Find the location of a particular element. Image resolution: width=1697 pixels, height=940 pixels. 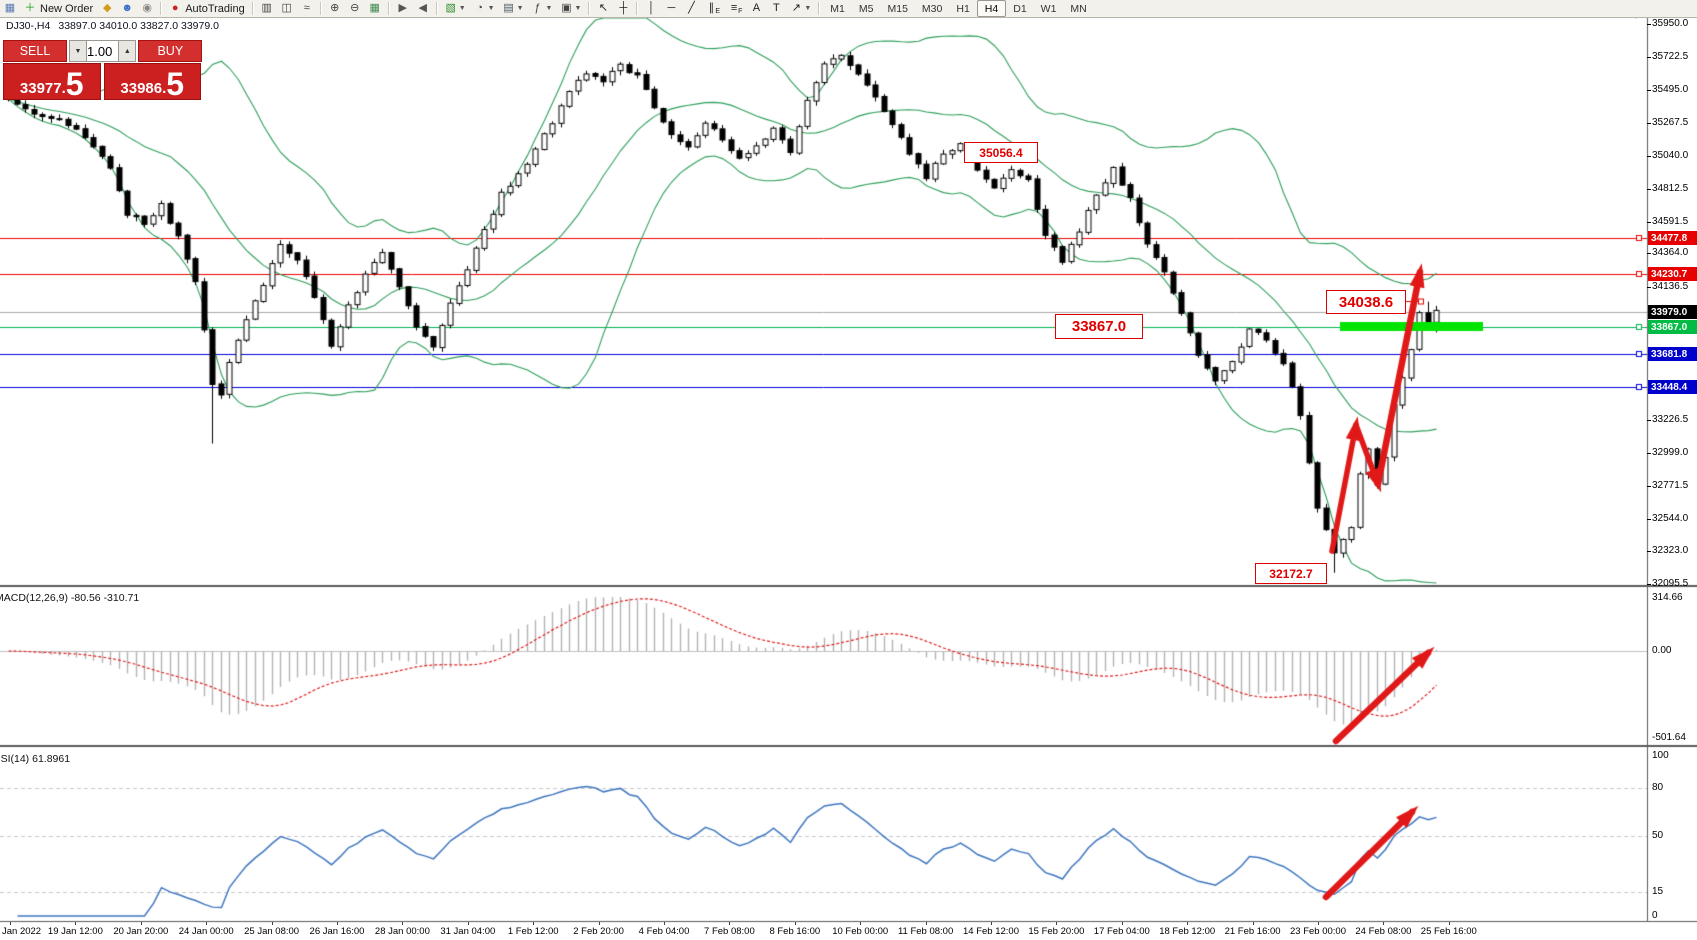

price-level-badge: 34477.8 is located at coordinates (1672, 238).